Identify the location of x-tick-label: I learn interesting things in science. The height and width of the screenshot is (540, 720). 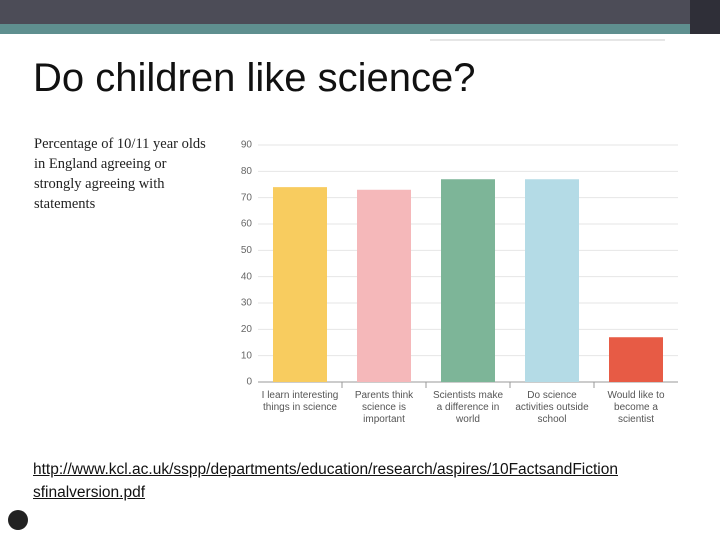
(300, 401).